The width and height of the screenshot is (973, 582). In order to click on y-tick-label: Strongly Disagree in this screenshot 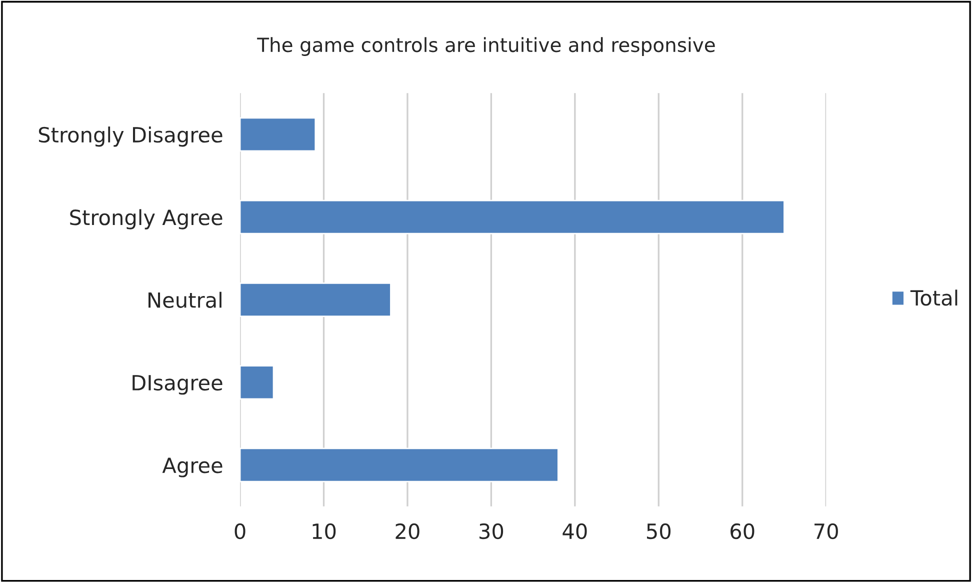, I will do `click(130, 136)`.